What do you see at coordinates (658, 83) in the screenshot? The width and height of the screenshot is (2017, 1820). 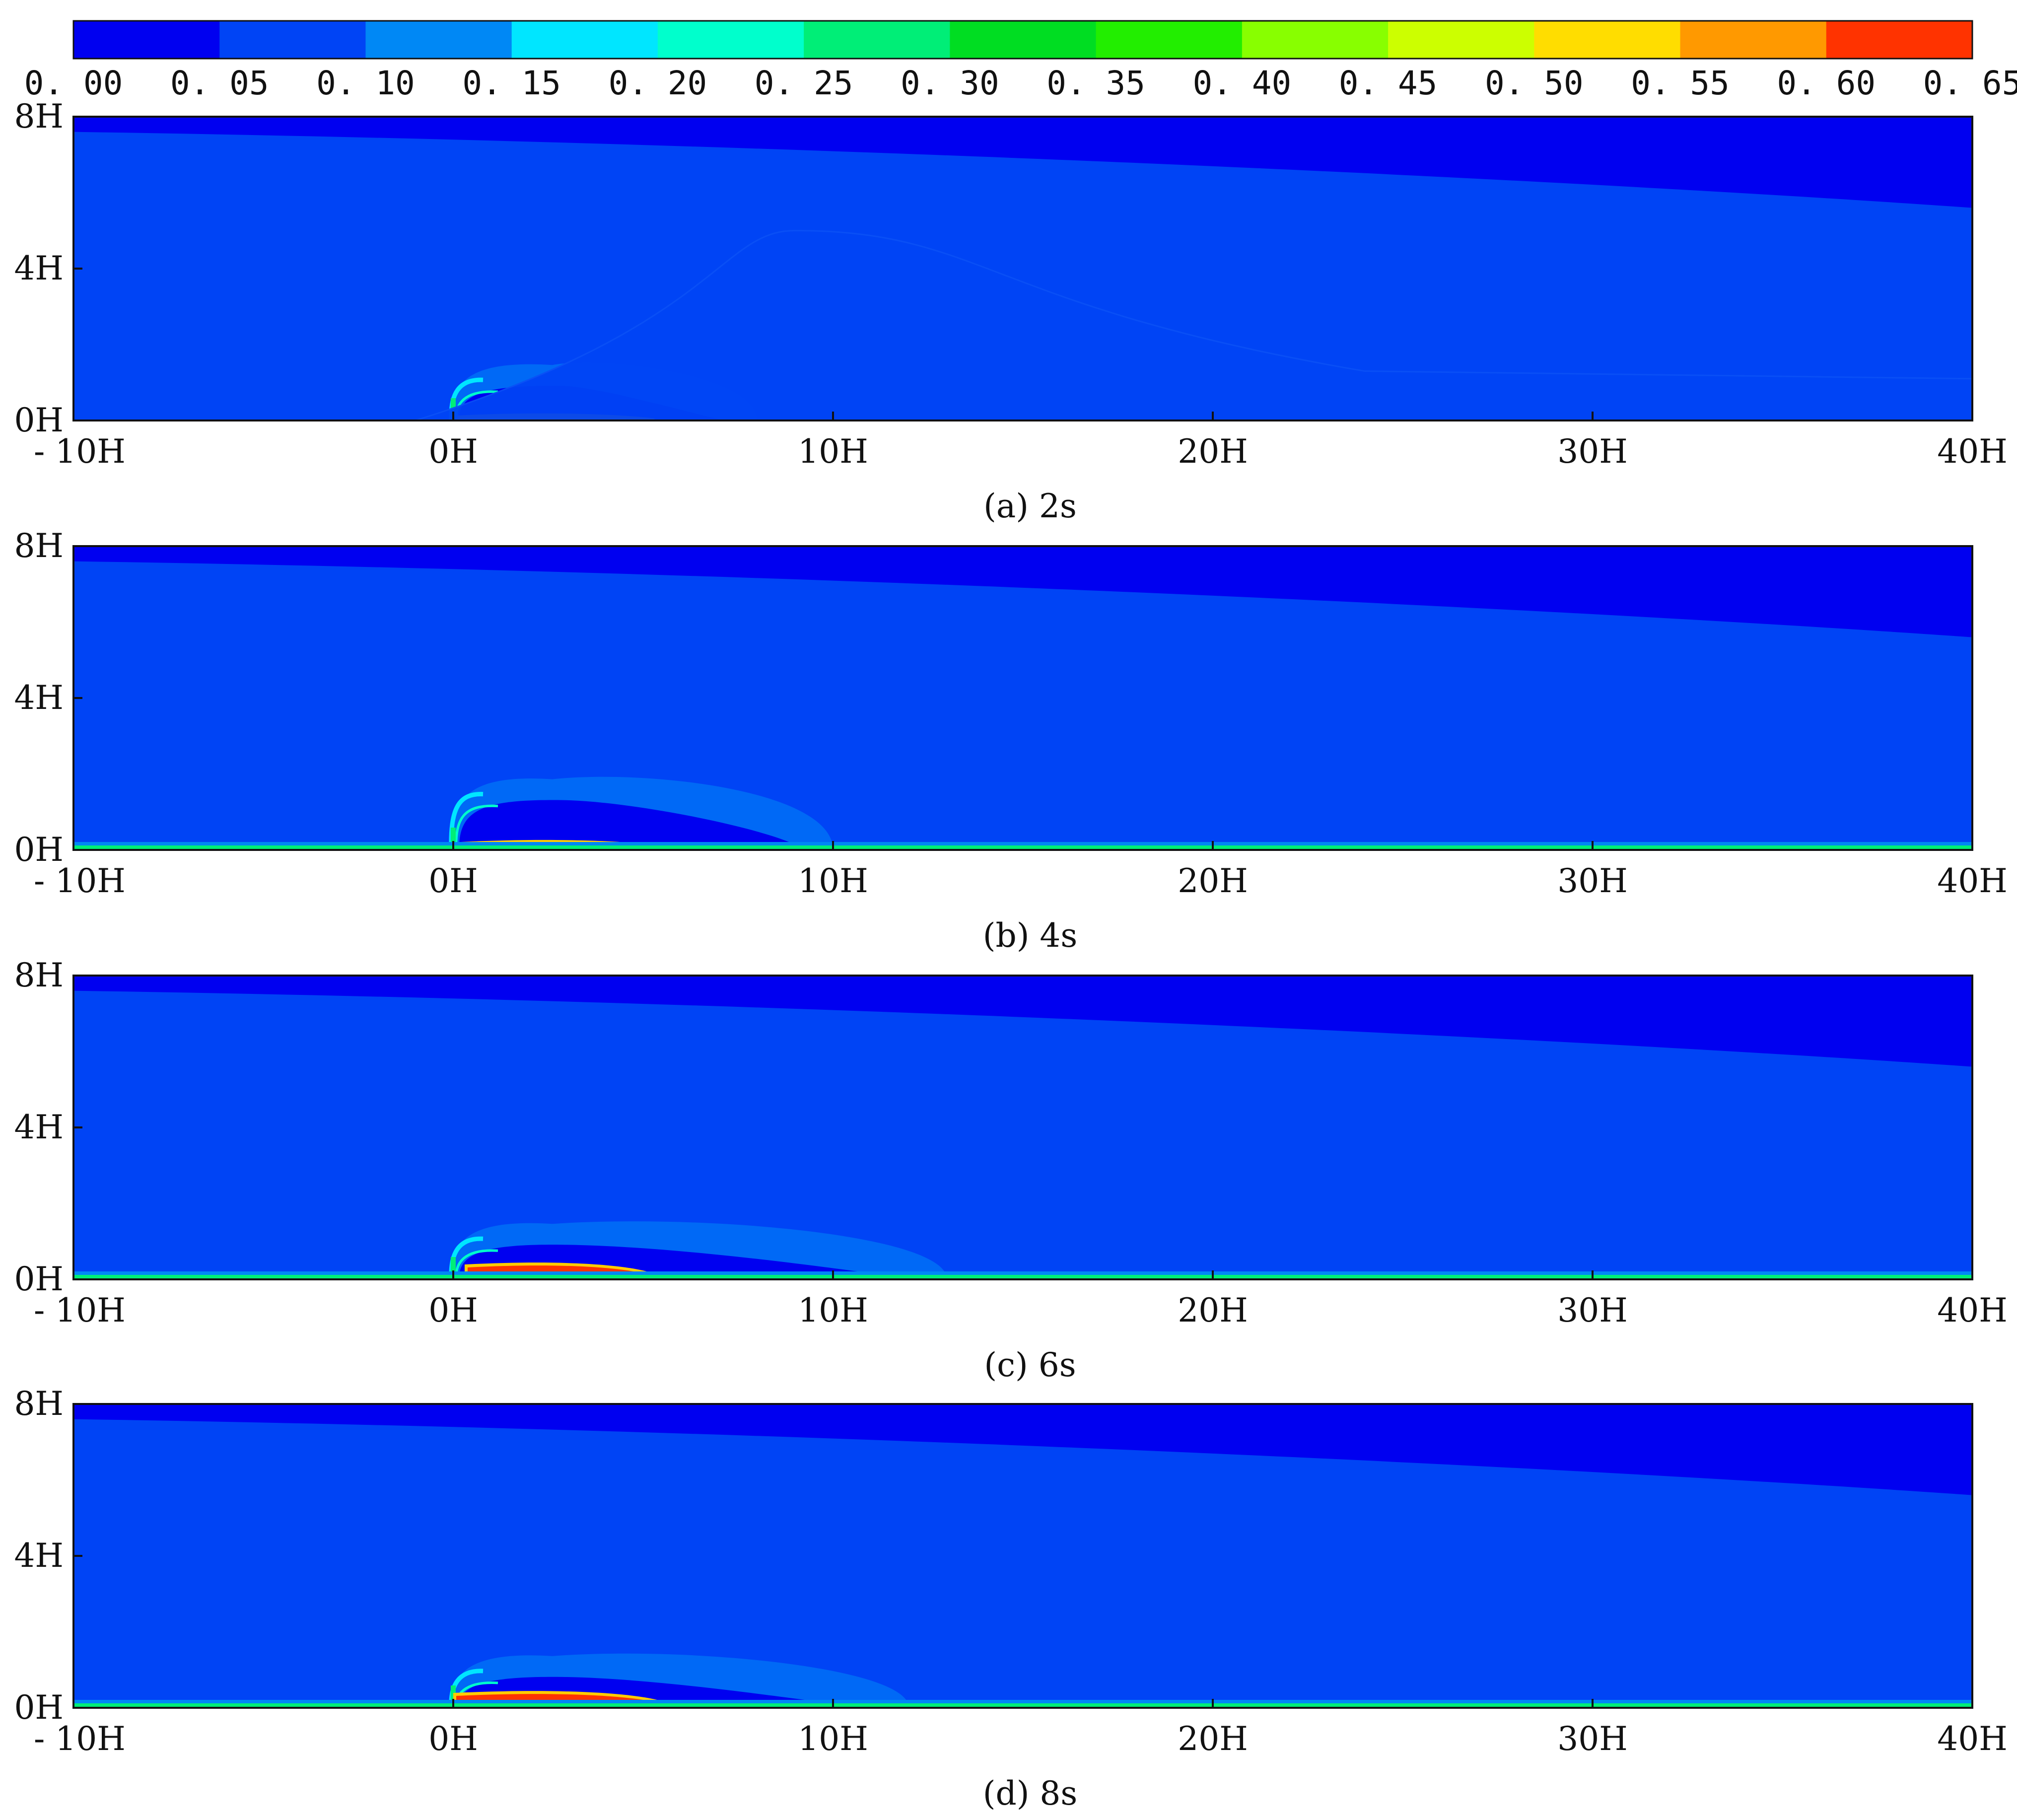 I see `colorbar-label: 0. 20` at bounding box center [658, 83].